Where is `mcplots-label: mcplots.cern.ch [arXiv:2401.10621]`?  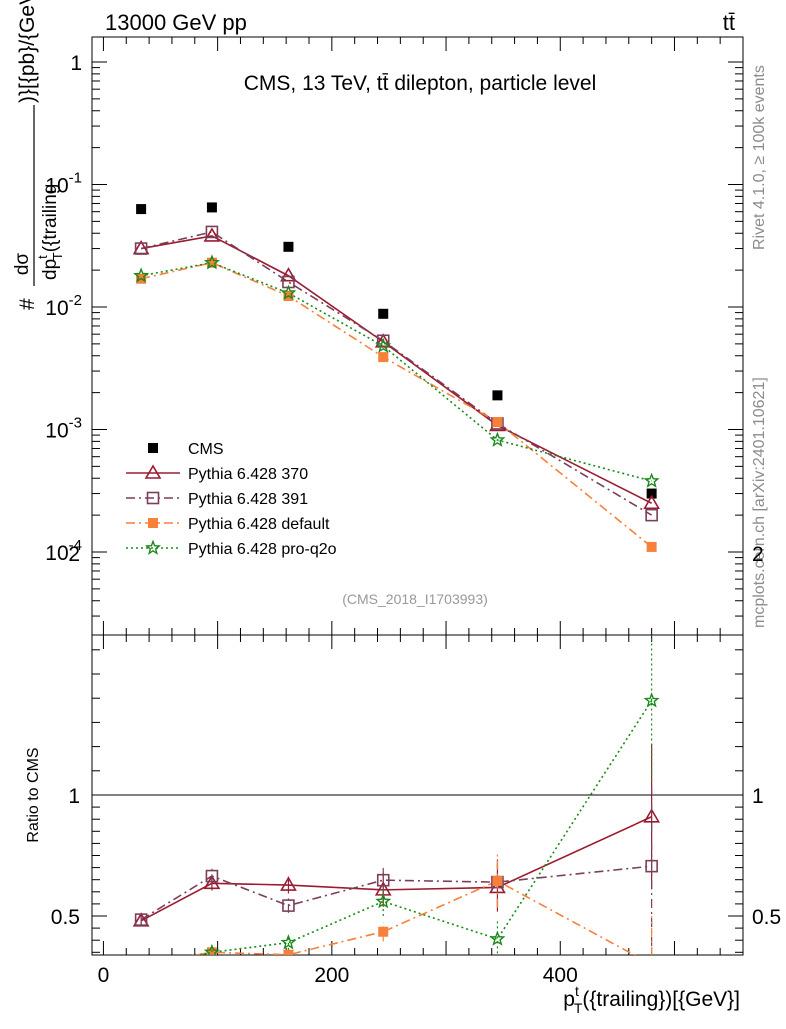
mcplots-label: mcplots.cern.ch [arXiv:2401.10621] is located at coordinates (759, 502).